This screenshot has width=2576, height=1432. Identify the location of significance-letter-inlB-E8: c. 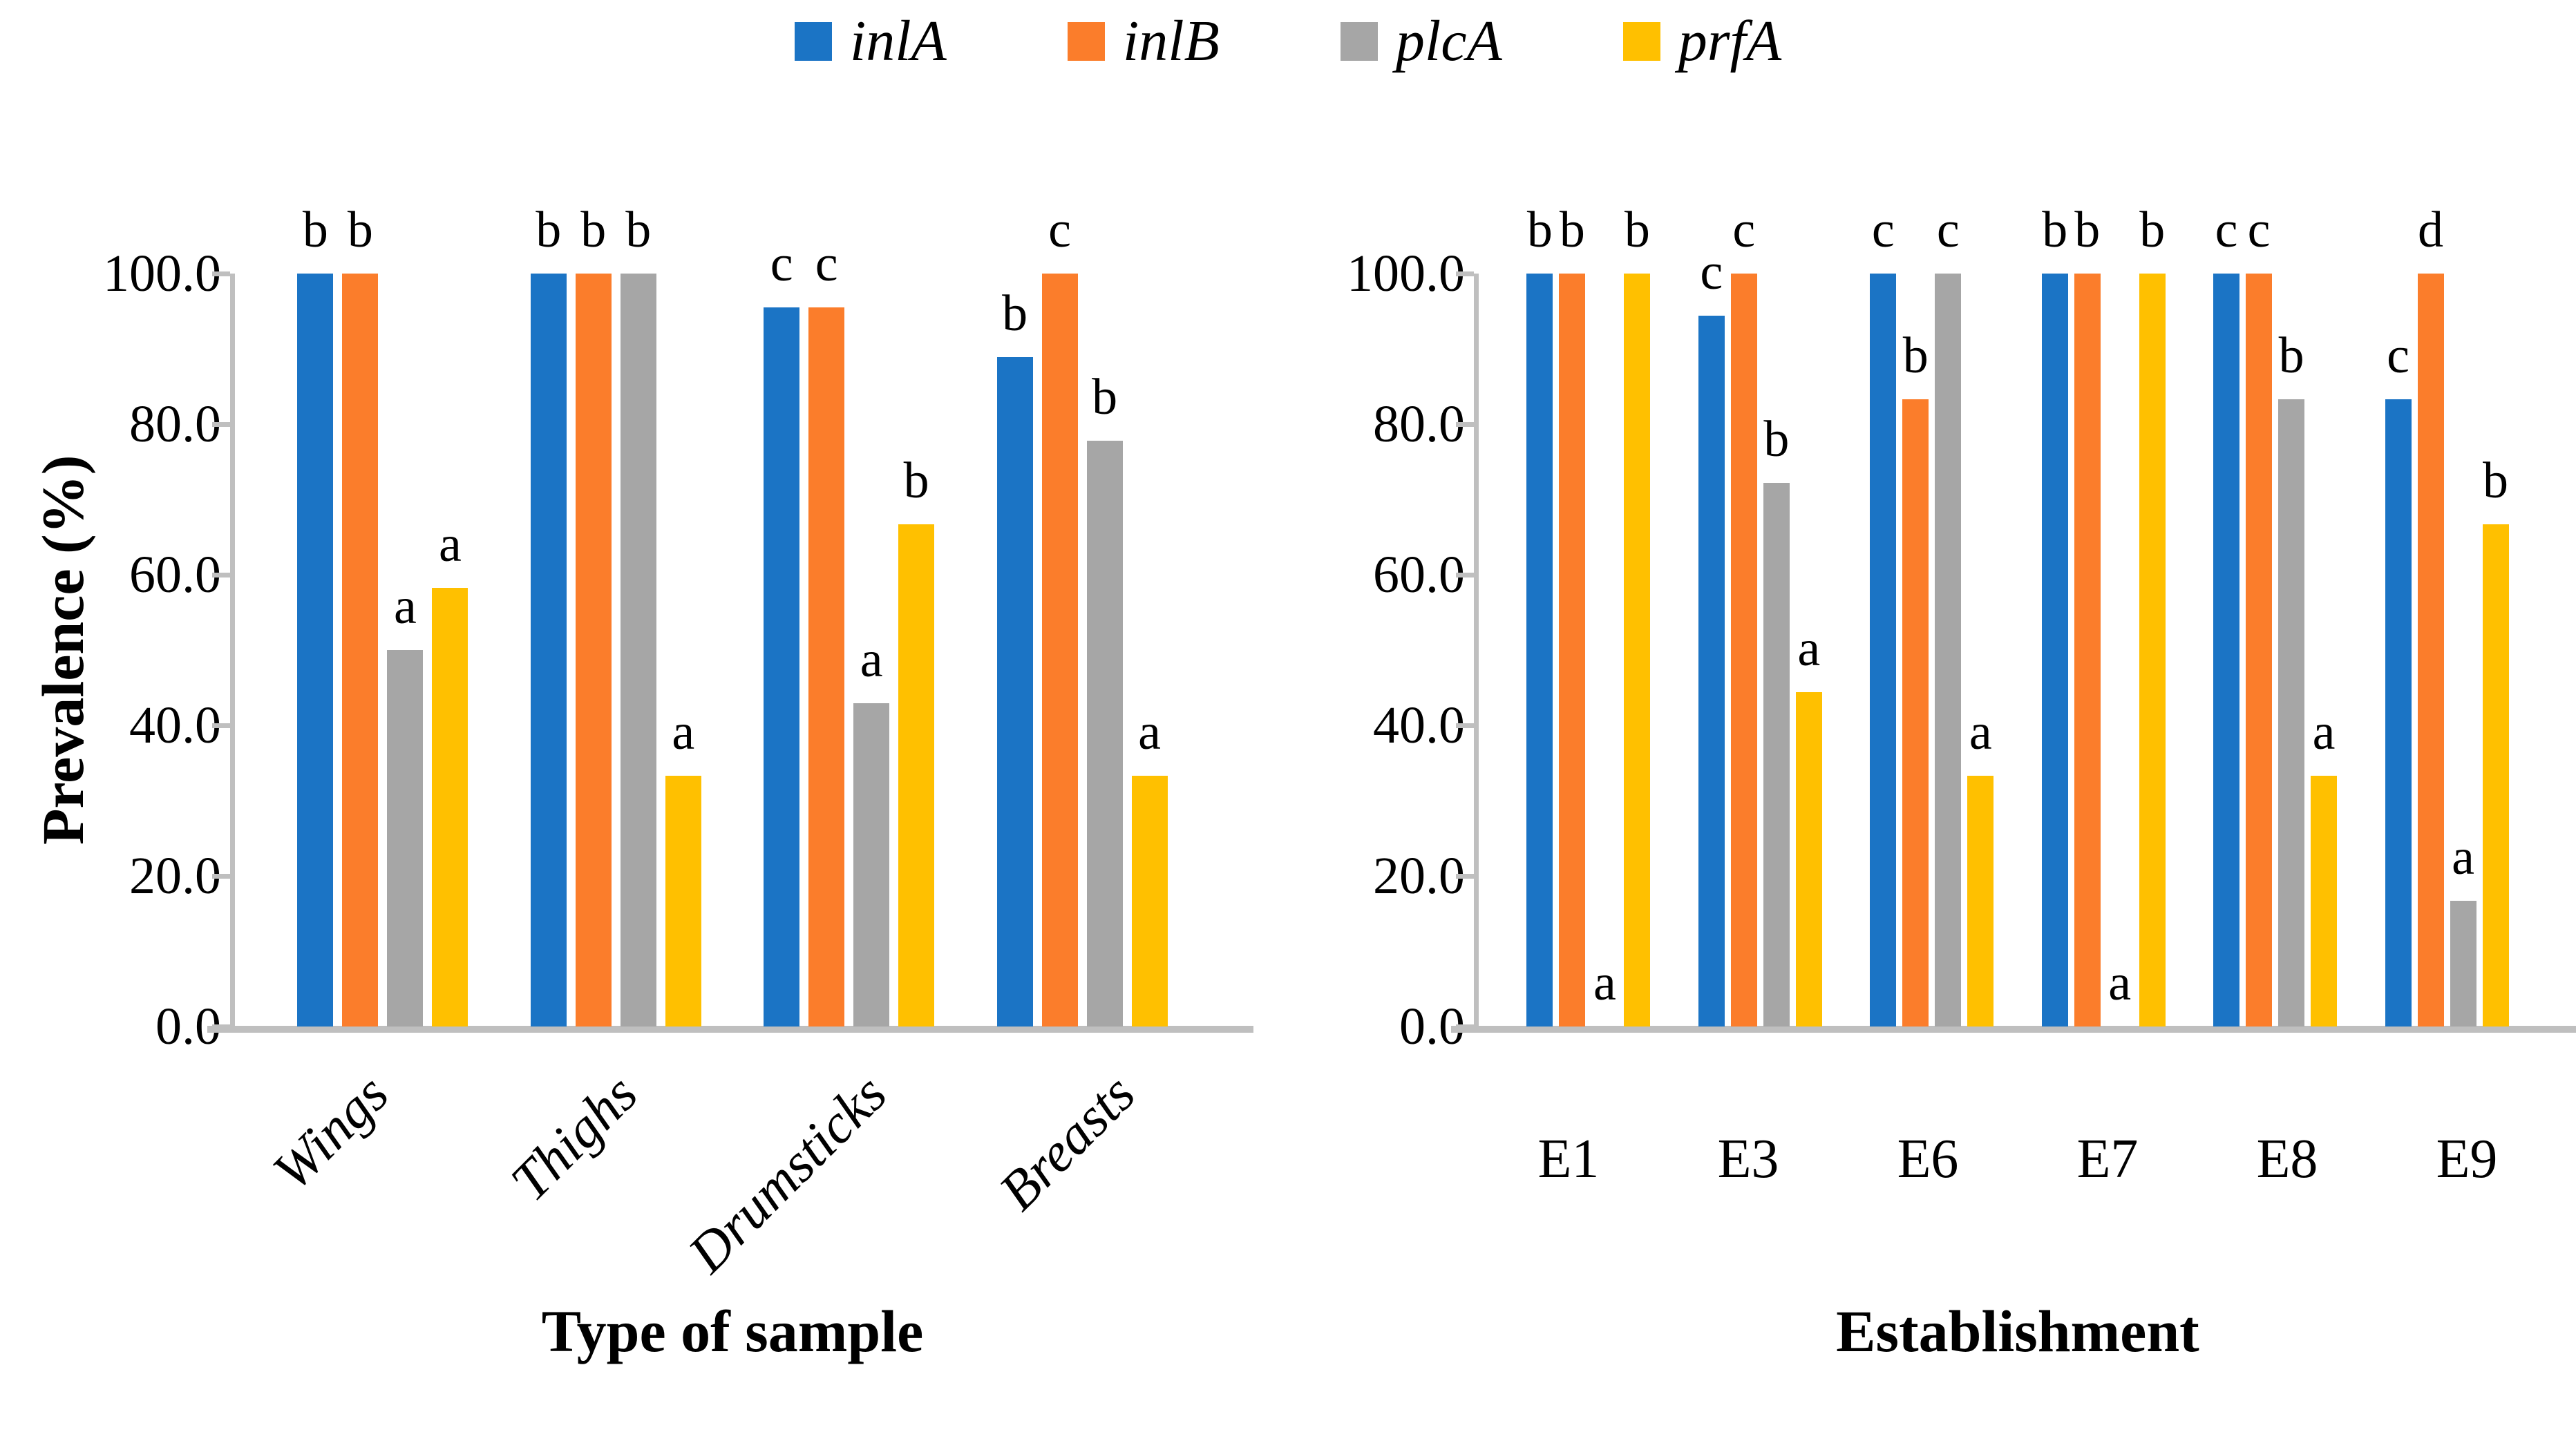
(2259, 230).